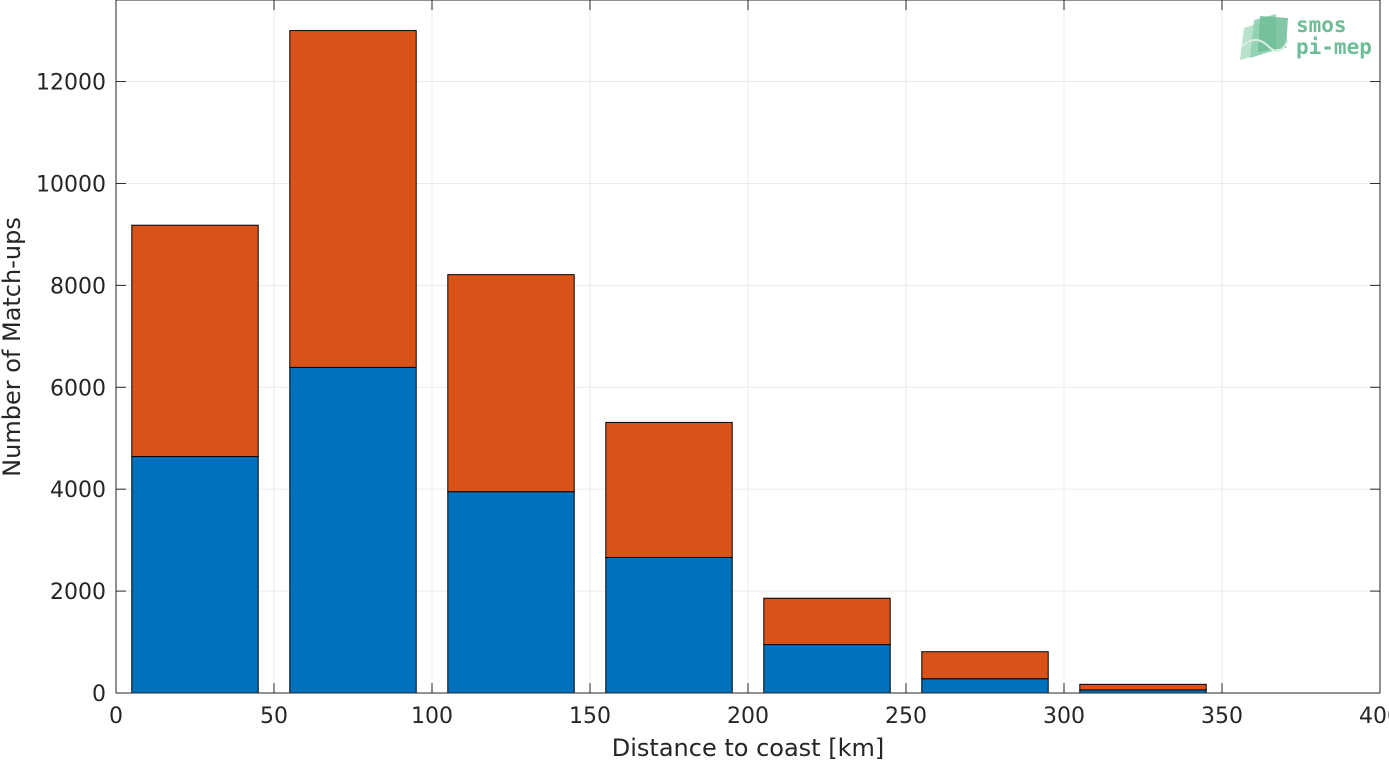 Image resolution: width=1389 pixels, height=761 pixels. What do you see at coordinates (1334, 47) in the screenshot?
I see `logo-line-2: pi-mep` at bounding box center [1334, 47].